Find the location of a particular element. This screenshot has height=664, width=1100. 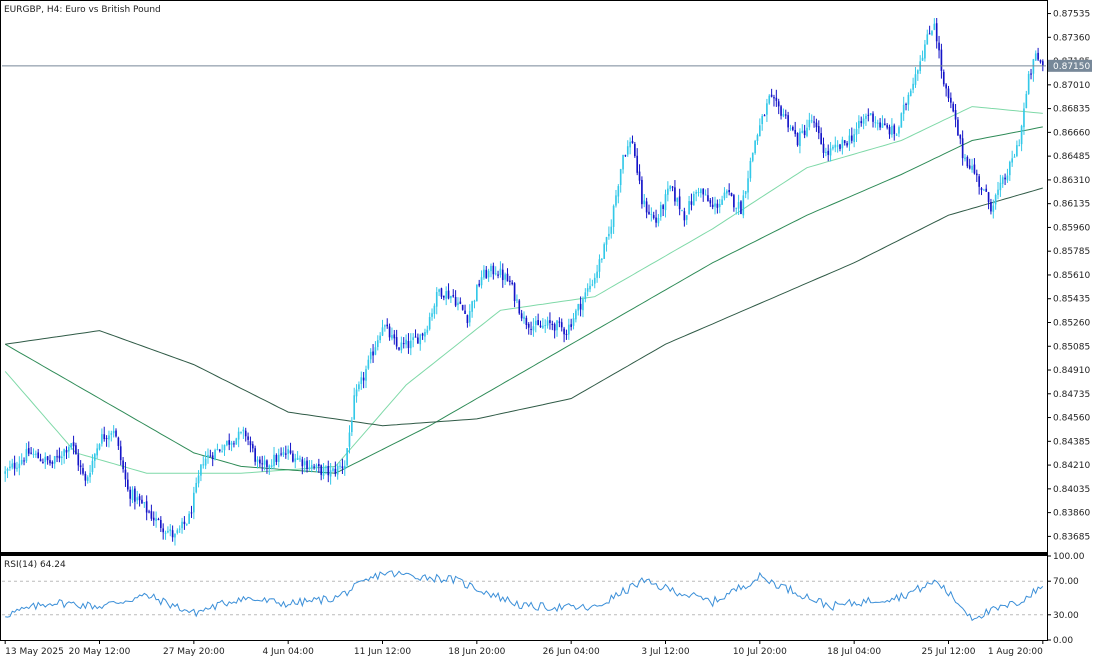

price-tick-label: 0.84910 is located at coordinates (1071, 371).